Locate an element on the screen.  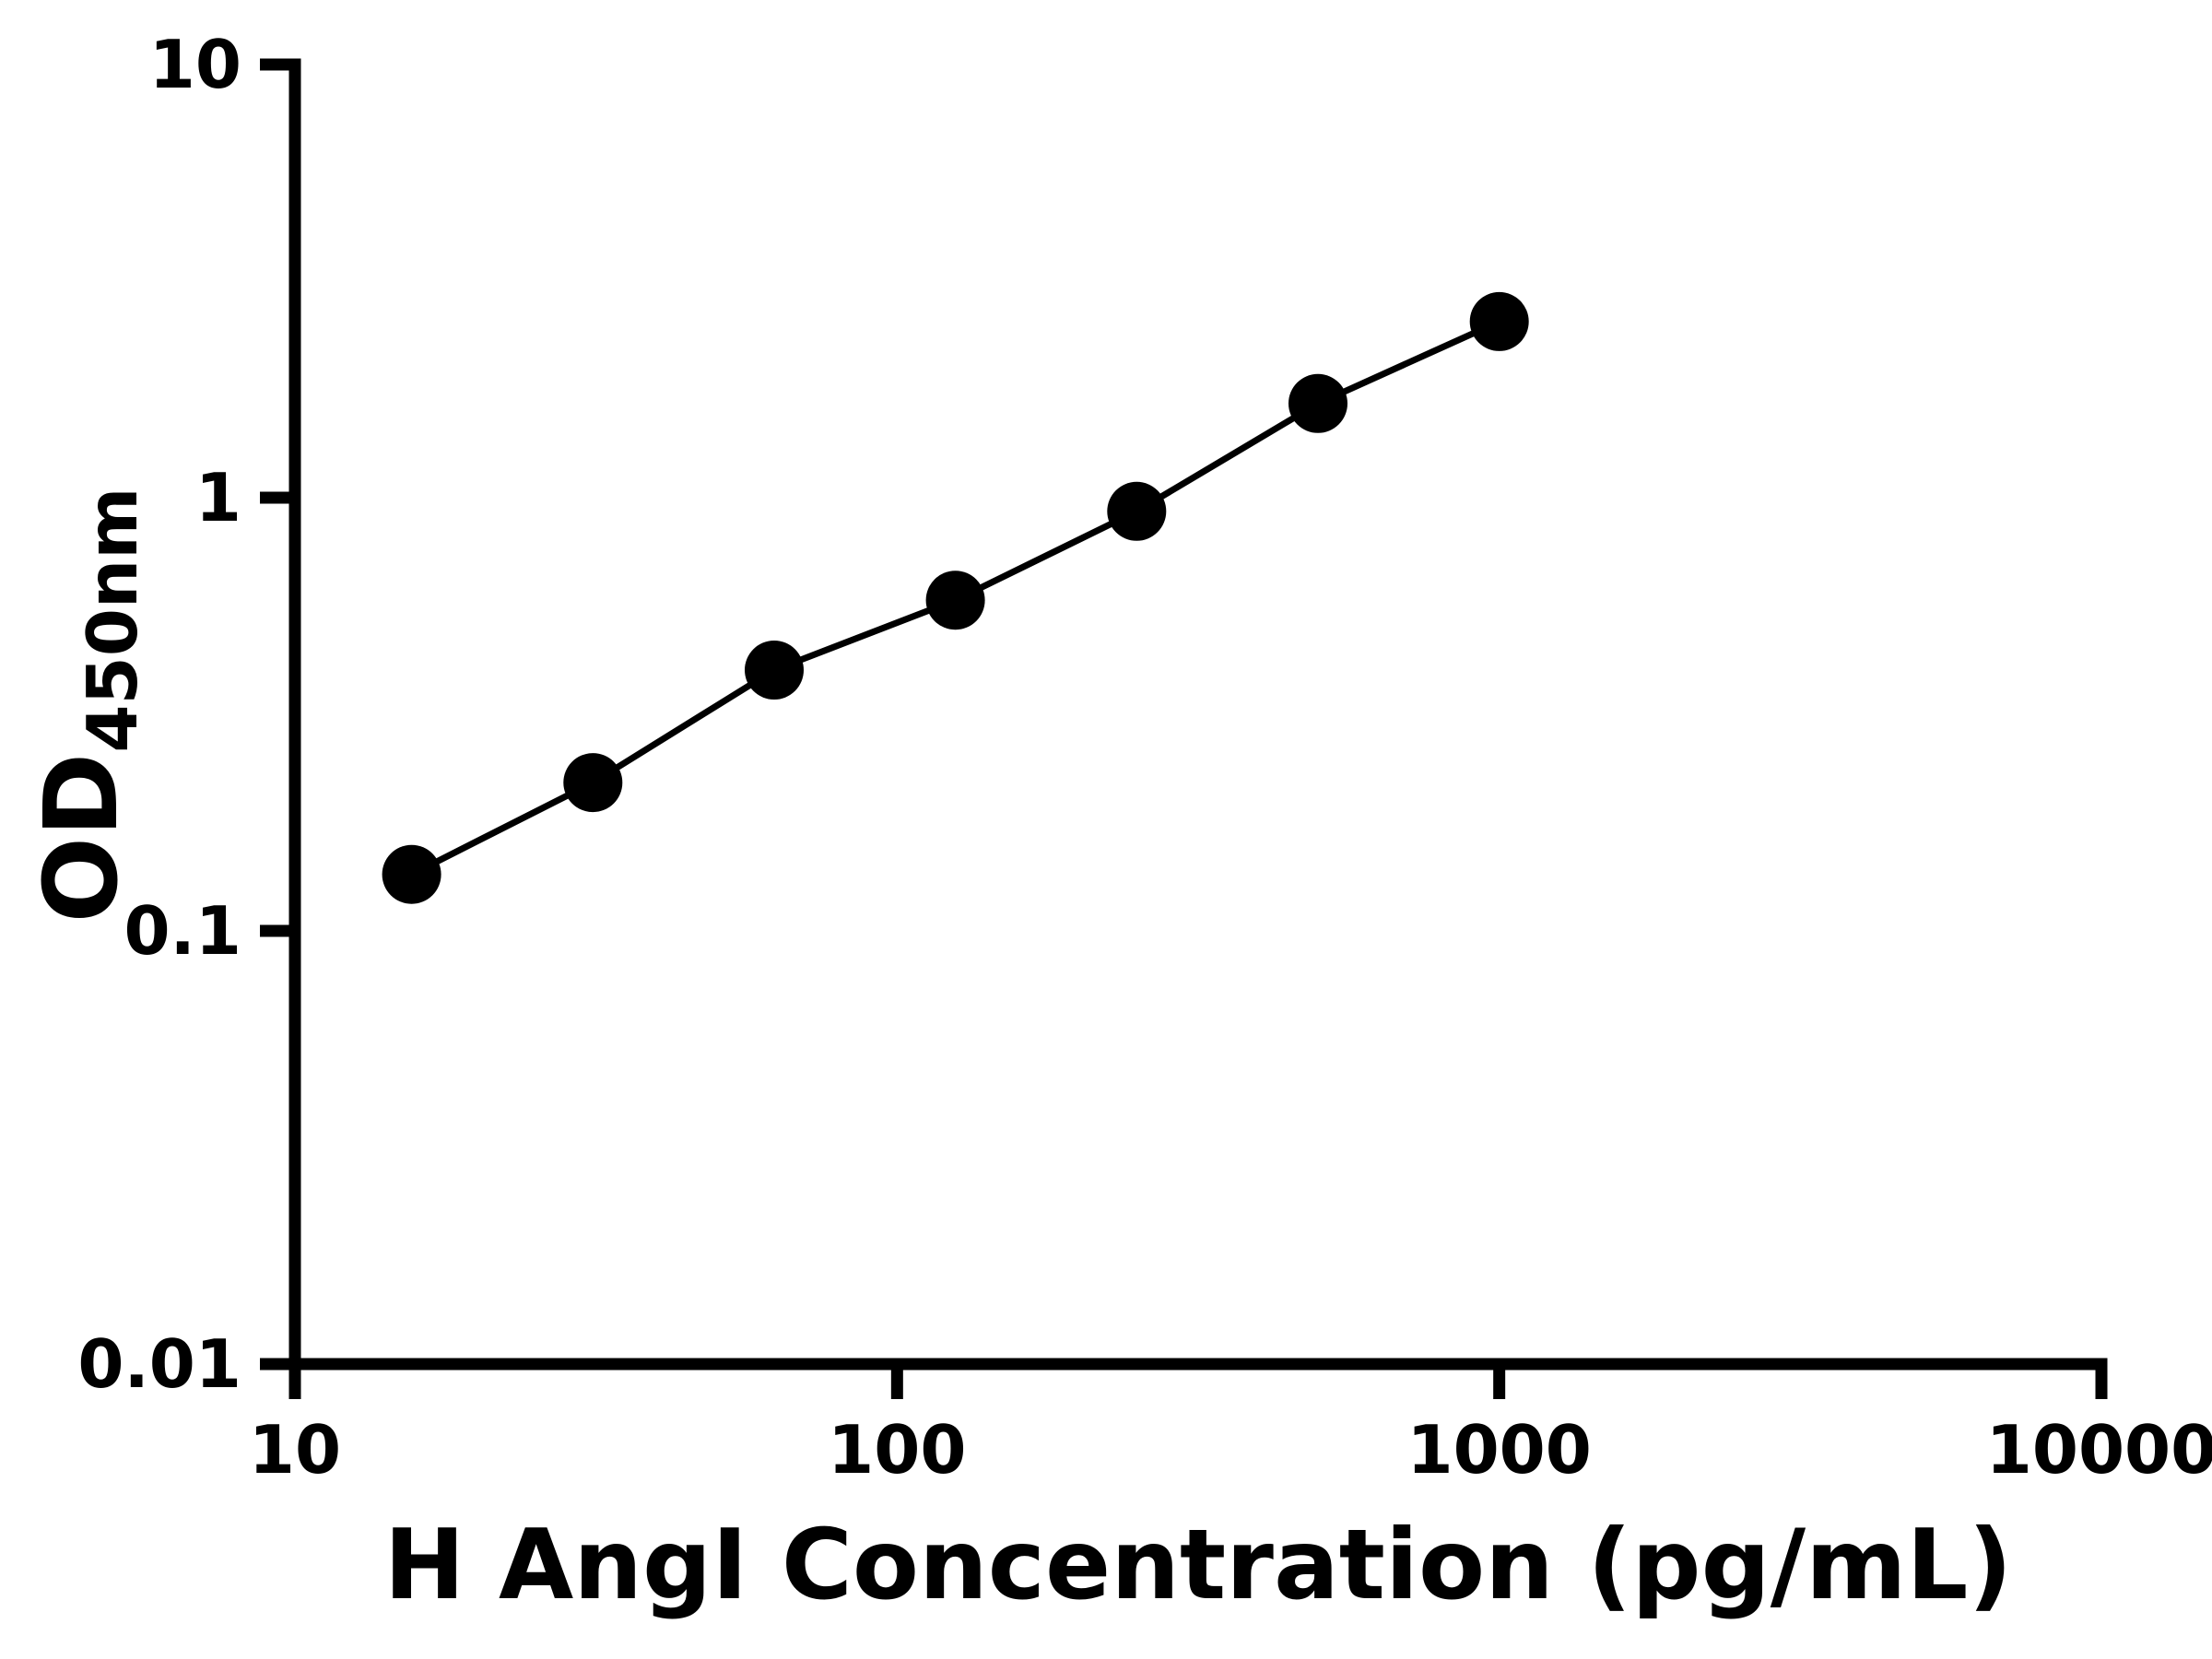
y-tick-label: 10 is located at coordinates (195, 64).